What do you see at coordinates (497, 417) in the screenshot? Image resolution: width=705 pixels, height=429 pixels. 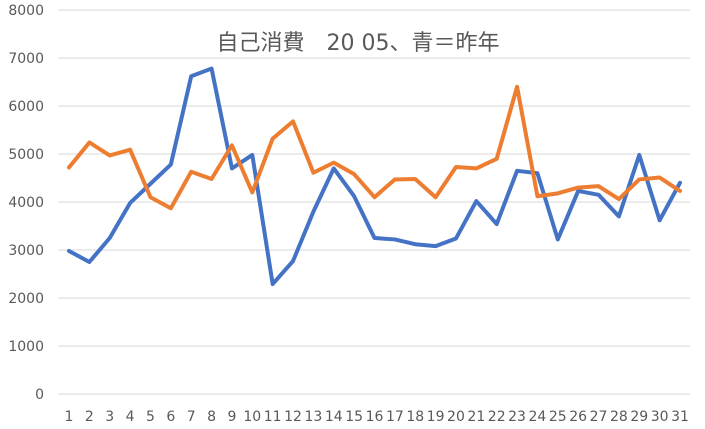 I see `x-tick-label: 22` at bounding box center [497, 417].